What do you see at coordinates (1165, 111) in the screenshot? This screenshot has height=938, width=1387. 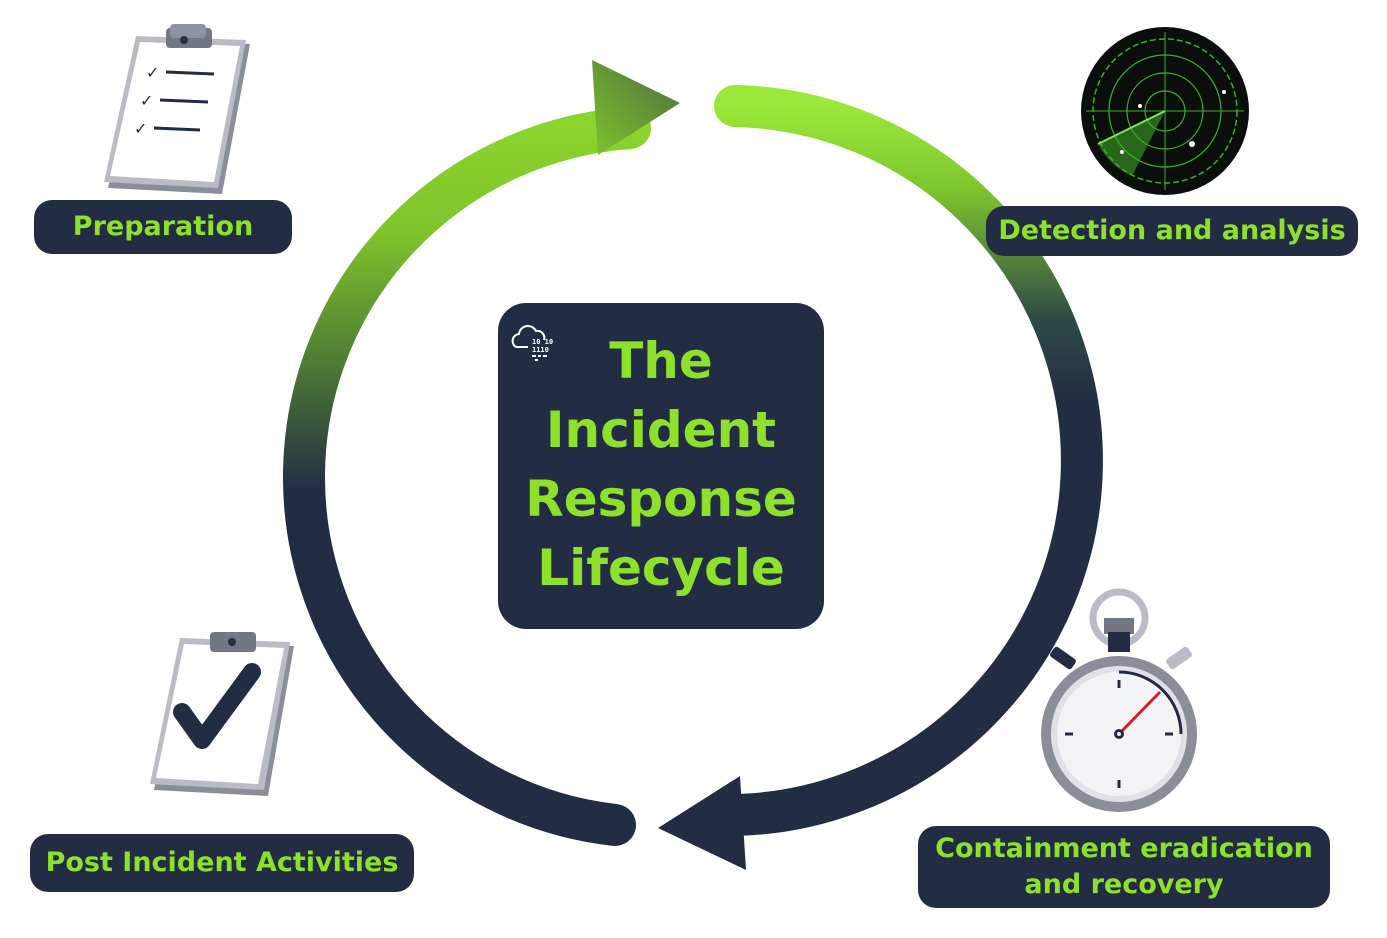 I see `radar-icon` at bounding box center [1165, 111].